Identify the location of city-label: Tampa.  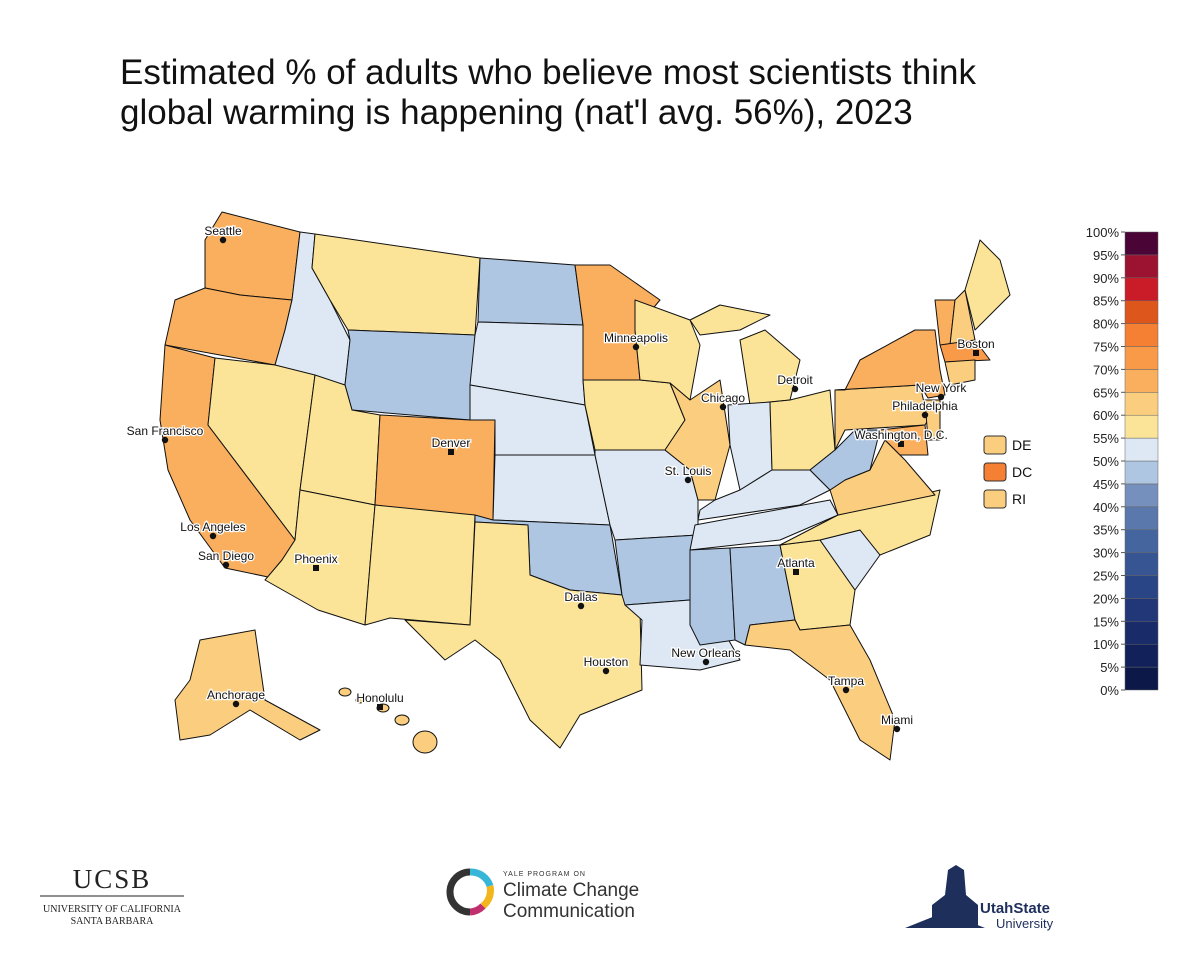
(846, 681).